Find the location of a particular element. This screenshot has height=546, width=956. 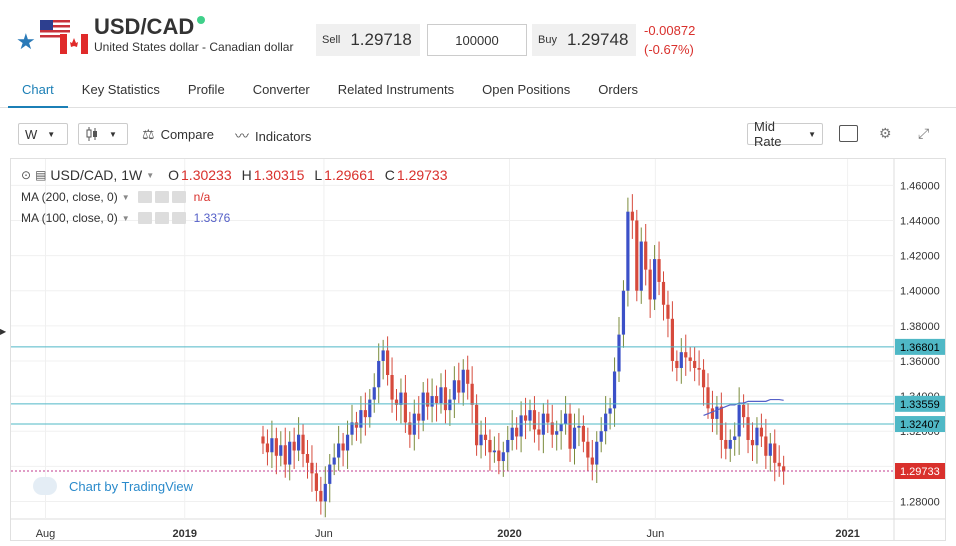

tab-converter: Converter is located at coordinates (281, 89).